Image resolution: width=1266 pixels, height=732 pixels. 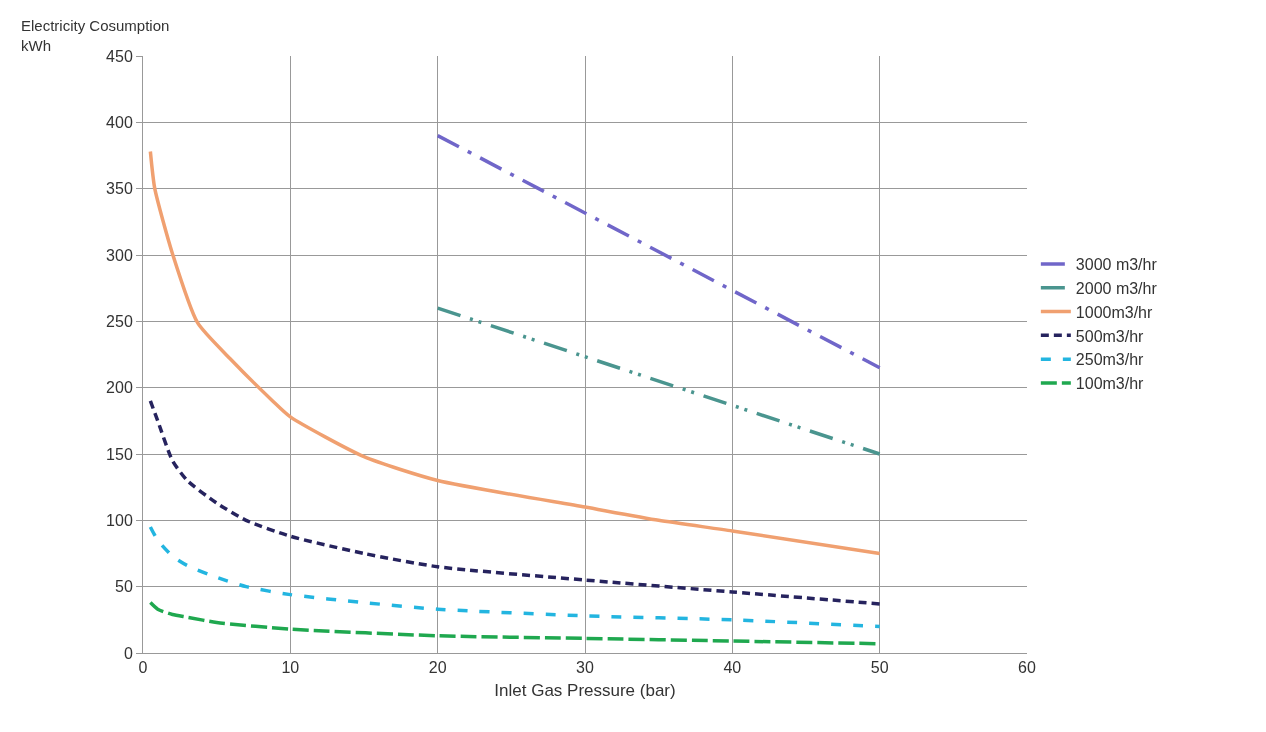 I want to click on legend-label: 2000 m3/hr, so click(x=1116, y=288).